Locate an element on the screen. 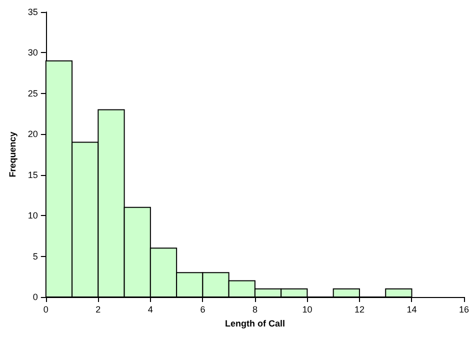 Image resolution: width=474 pixels, height=342 pixels. y-tick-label: 0 is located at coordinates (35, 297).